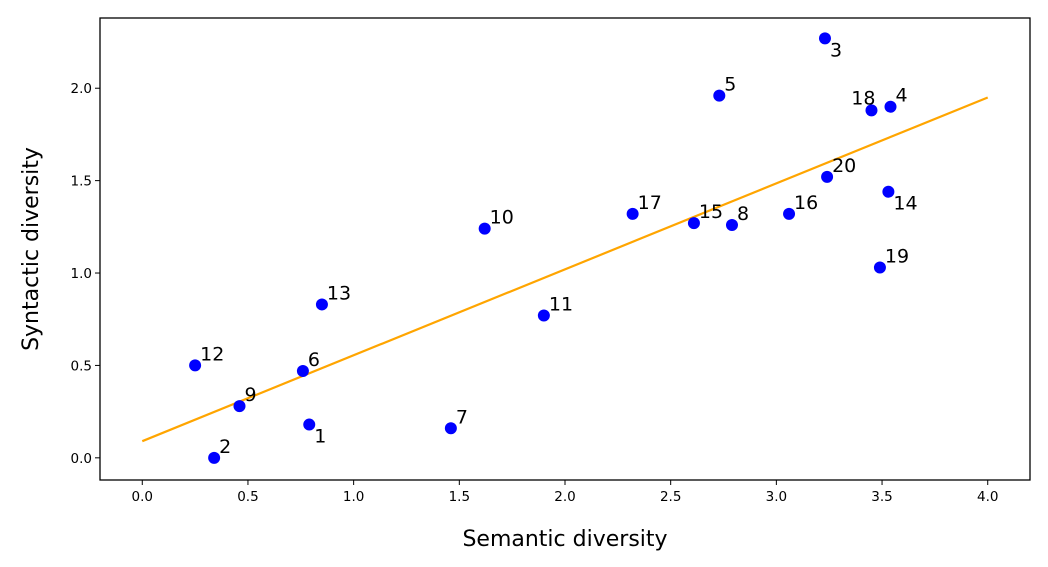 Image resolution: width=1048 pixels, height=567 pixels. What do you see at coordinates (836, 50) in the screenshot?
I see `point-label-3: 3` at bounding box center [836, 50].